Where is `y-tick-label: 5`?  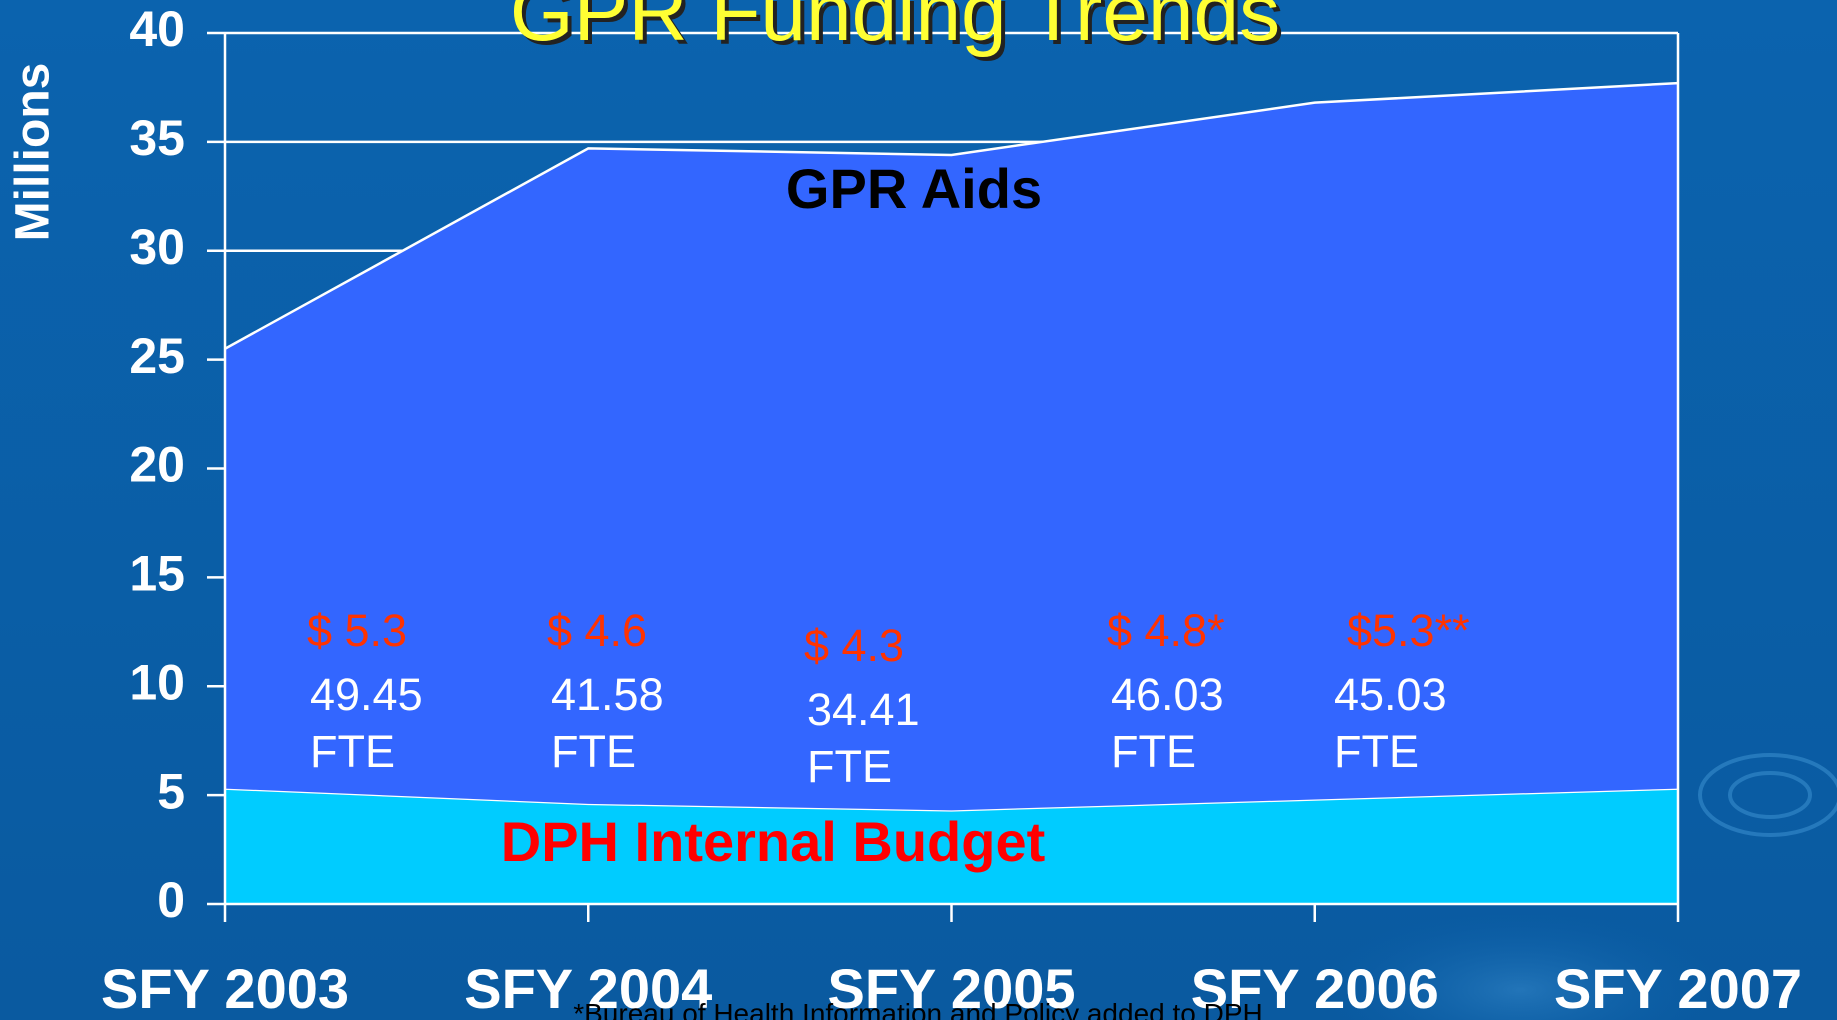
y-tick-label: 5 is located at coordinates (171, 791).